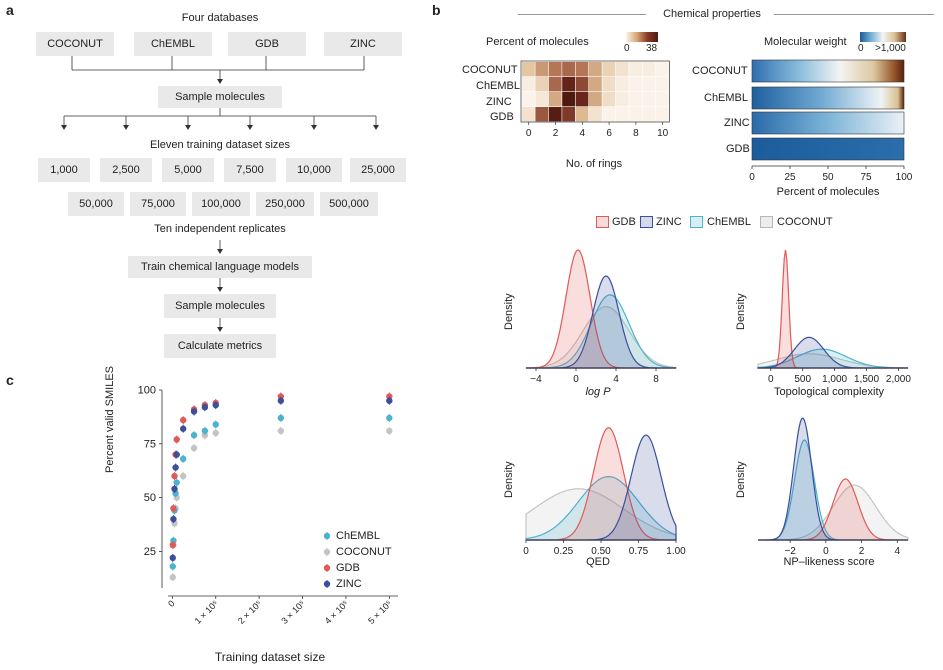 The image size is (943, 670). Describe the element at coordinates (602, 222) in the screenshot. I see `legend-swatch-gdb` at that location.